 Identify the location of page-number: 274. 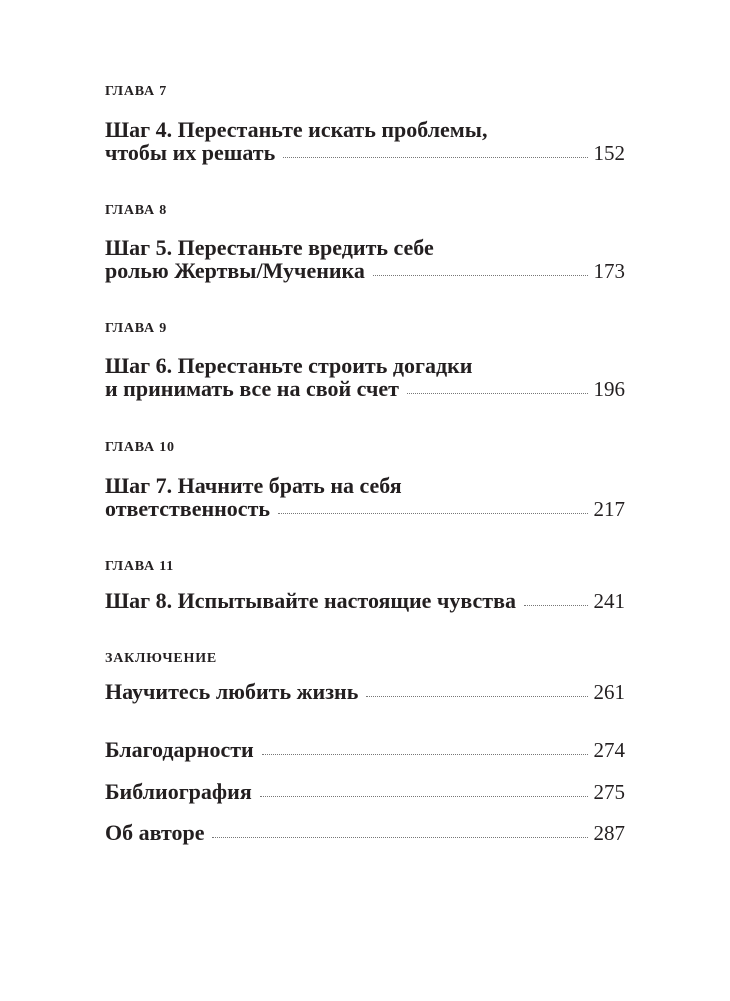
(609, 750).